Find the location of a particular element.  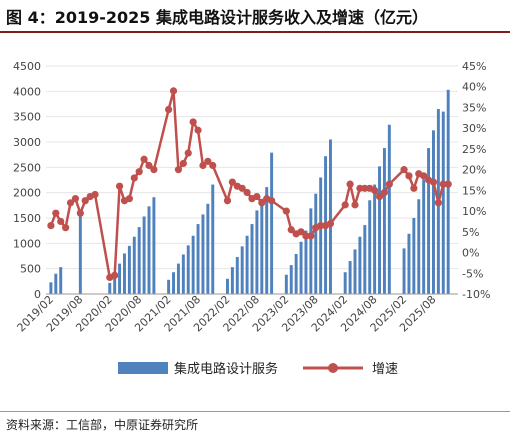

right-axis-tick-label: 35% is located at coordinates (474, 107).